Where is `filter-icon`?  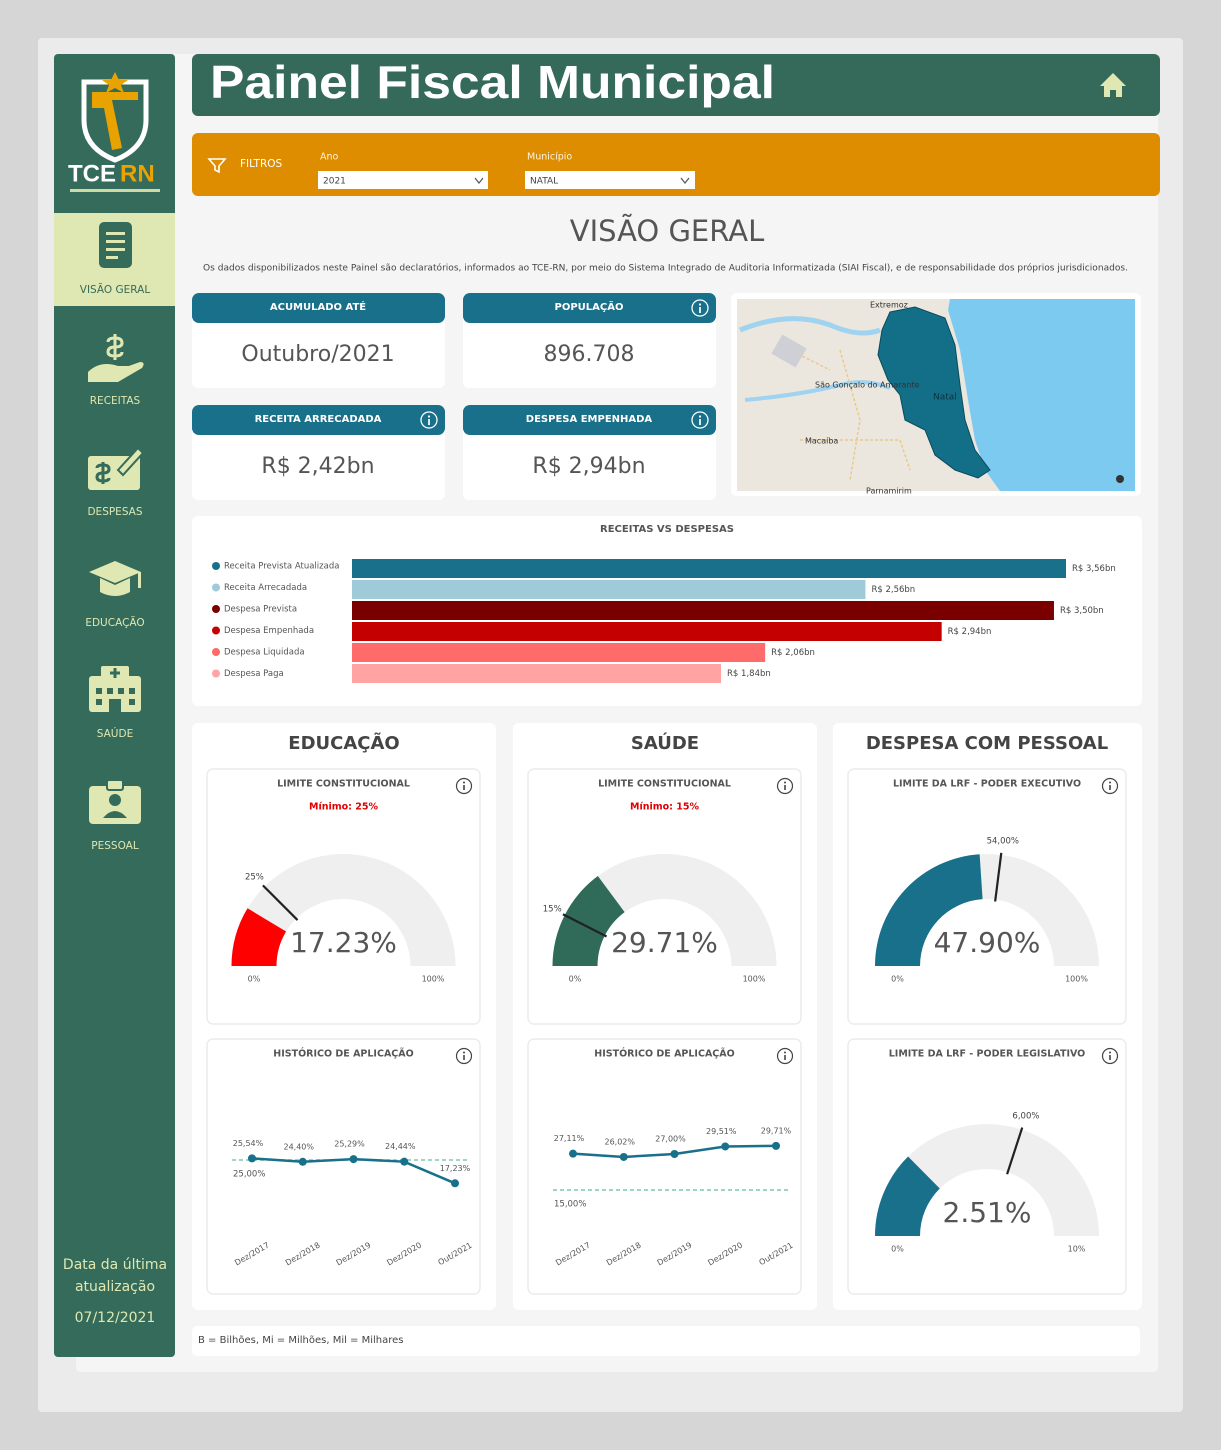
filter-icon is located at coordinates (217, 166).